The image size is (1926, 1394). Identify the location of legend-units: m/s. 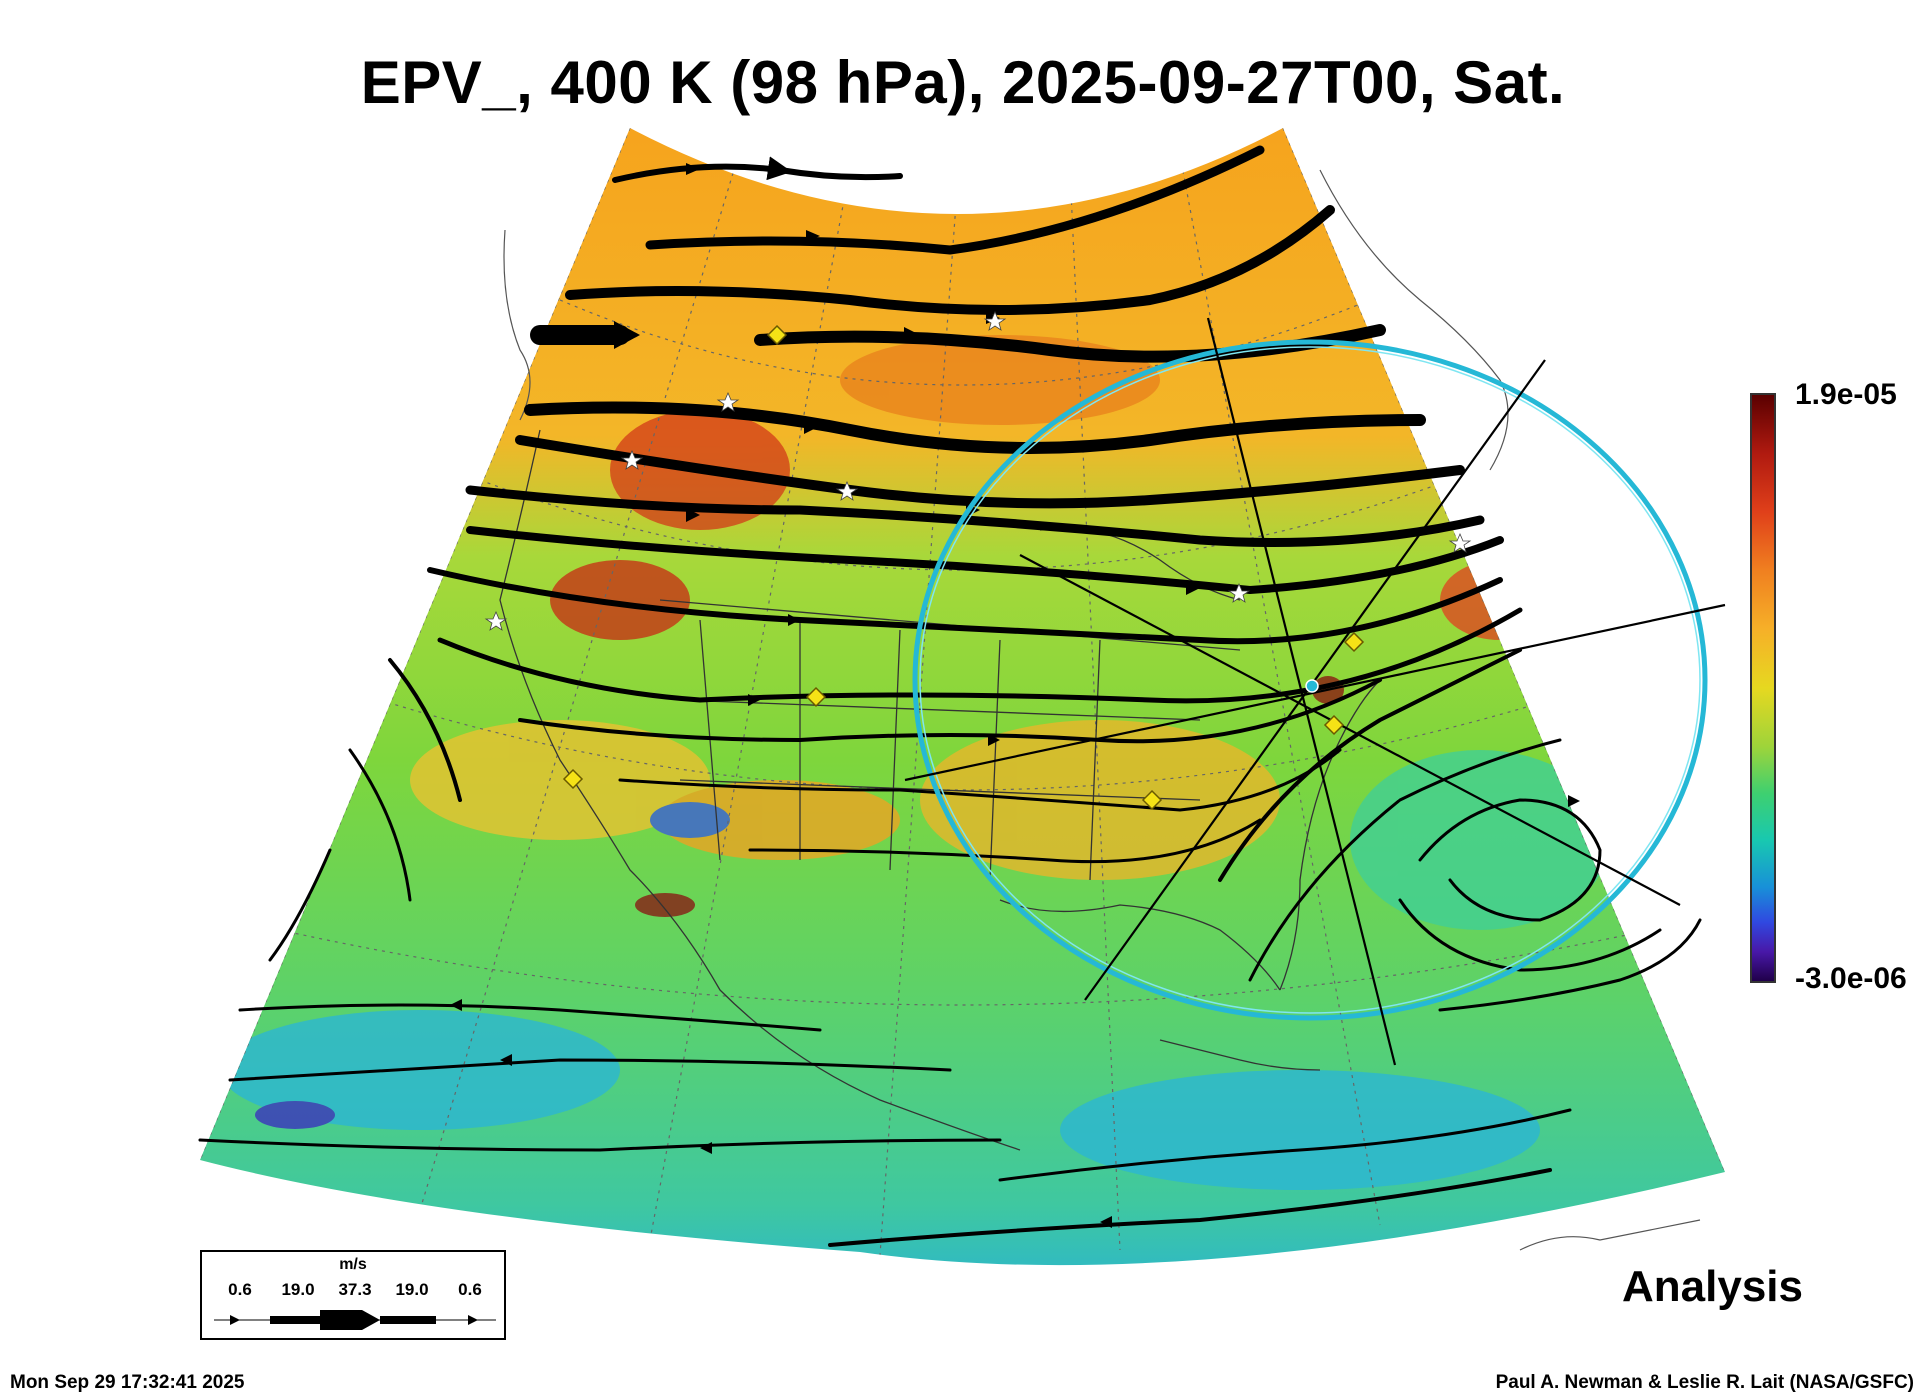
(353, 1264).